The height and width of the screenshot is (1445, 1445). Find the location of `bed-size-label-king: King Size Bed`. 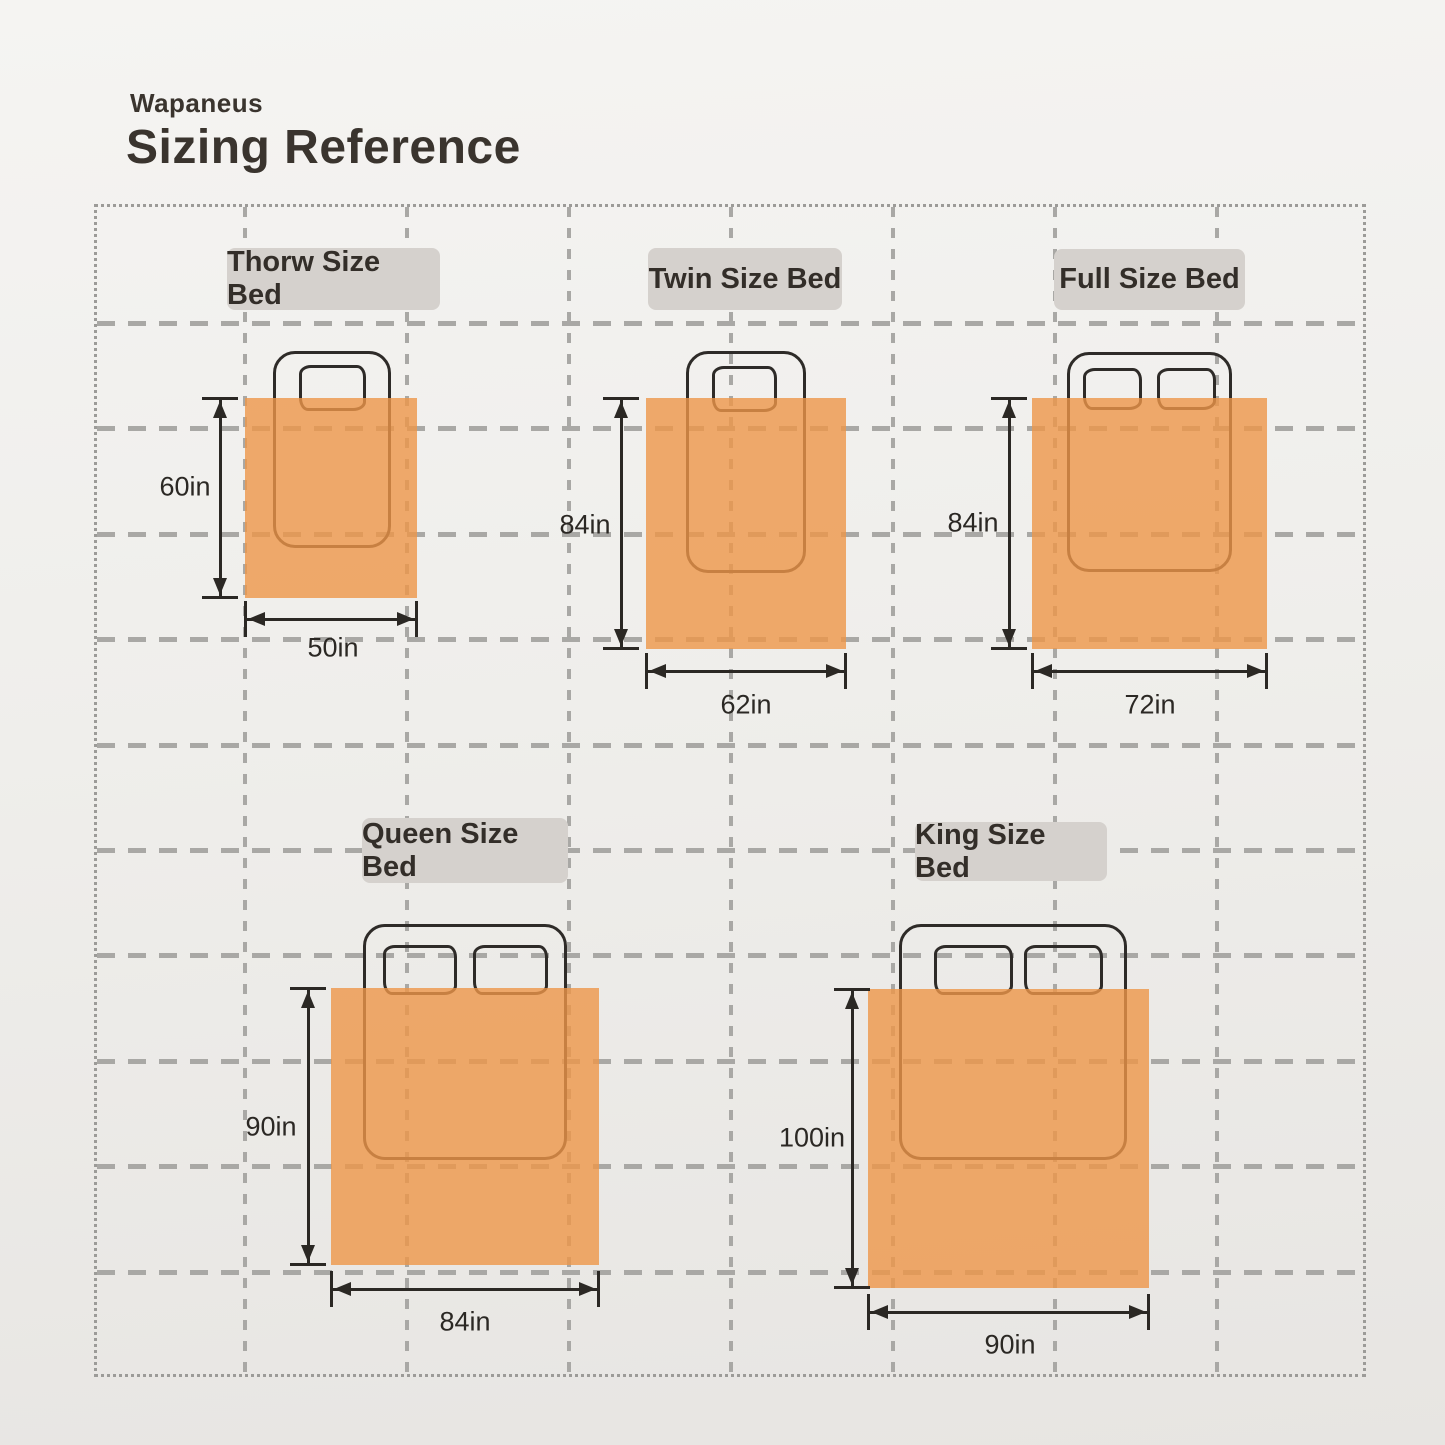

bed-size-label-king: King Size Bed is located at coordinates (1011, 851).